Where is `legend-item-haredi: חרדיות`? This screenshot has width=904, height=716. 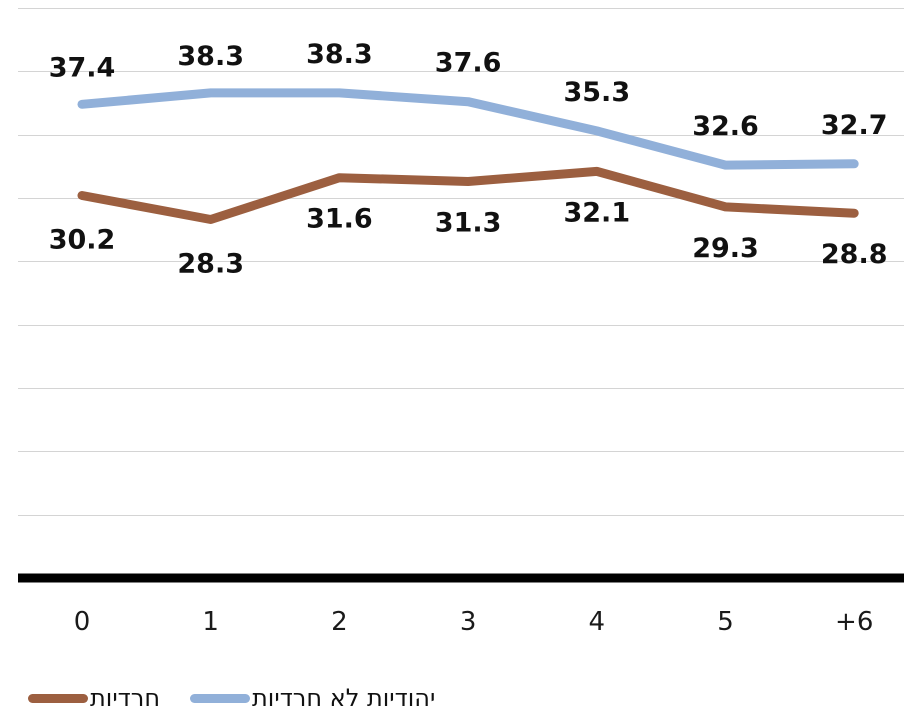
legend-item-haredi: חרדיות is located at coordinates (94, 698).